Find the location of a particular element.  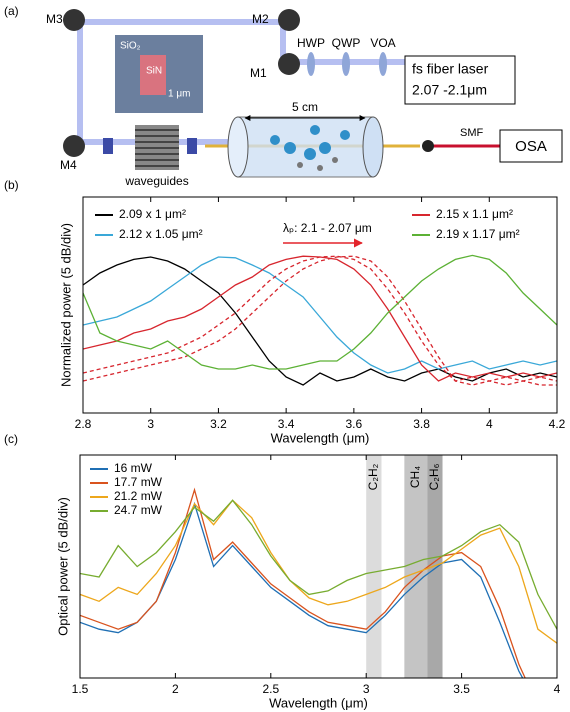

x-tick-label: 4.2 is located at coordinates (557, 424).